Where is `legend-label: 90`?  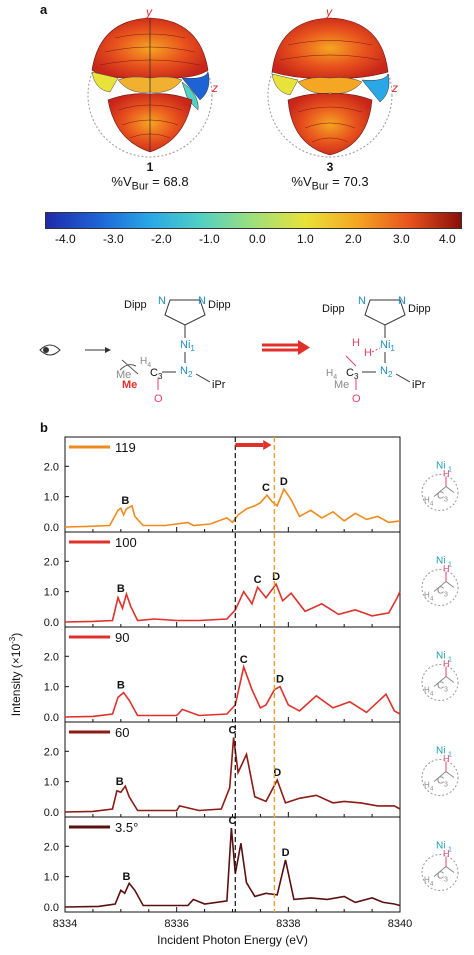 legend-label: 90 is located at coordinates (122, 637).